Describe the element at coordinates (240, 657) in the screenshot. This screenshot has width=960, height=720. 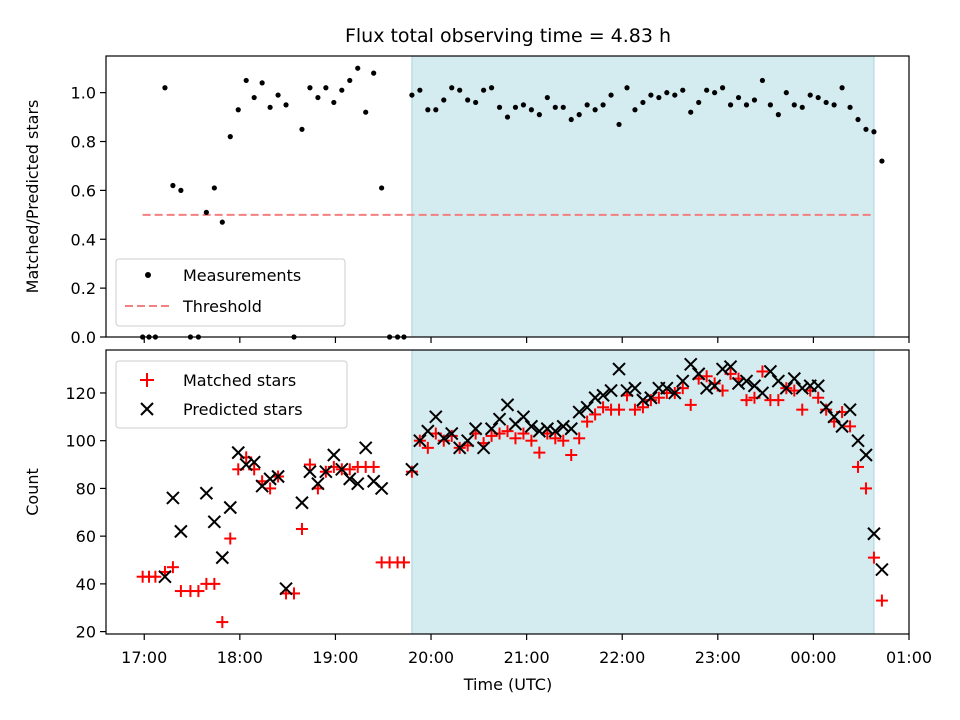
I see `x-tick-label: 18:00` at that location.